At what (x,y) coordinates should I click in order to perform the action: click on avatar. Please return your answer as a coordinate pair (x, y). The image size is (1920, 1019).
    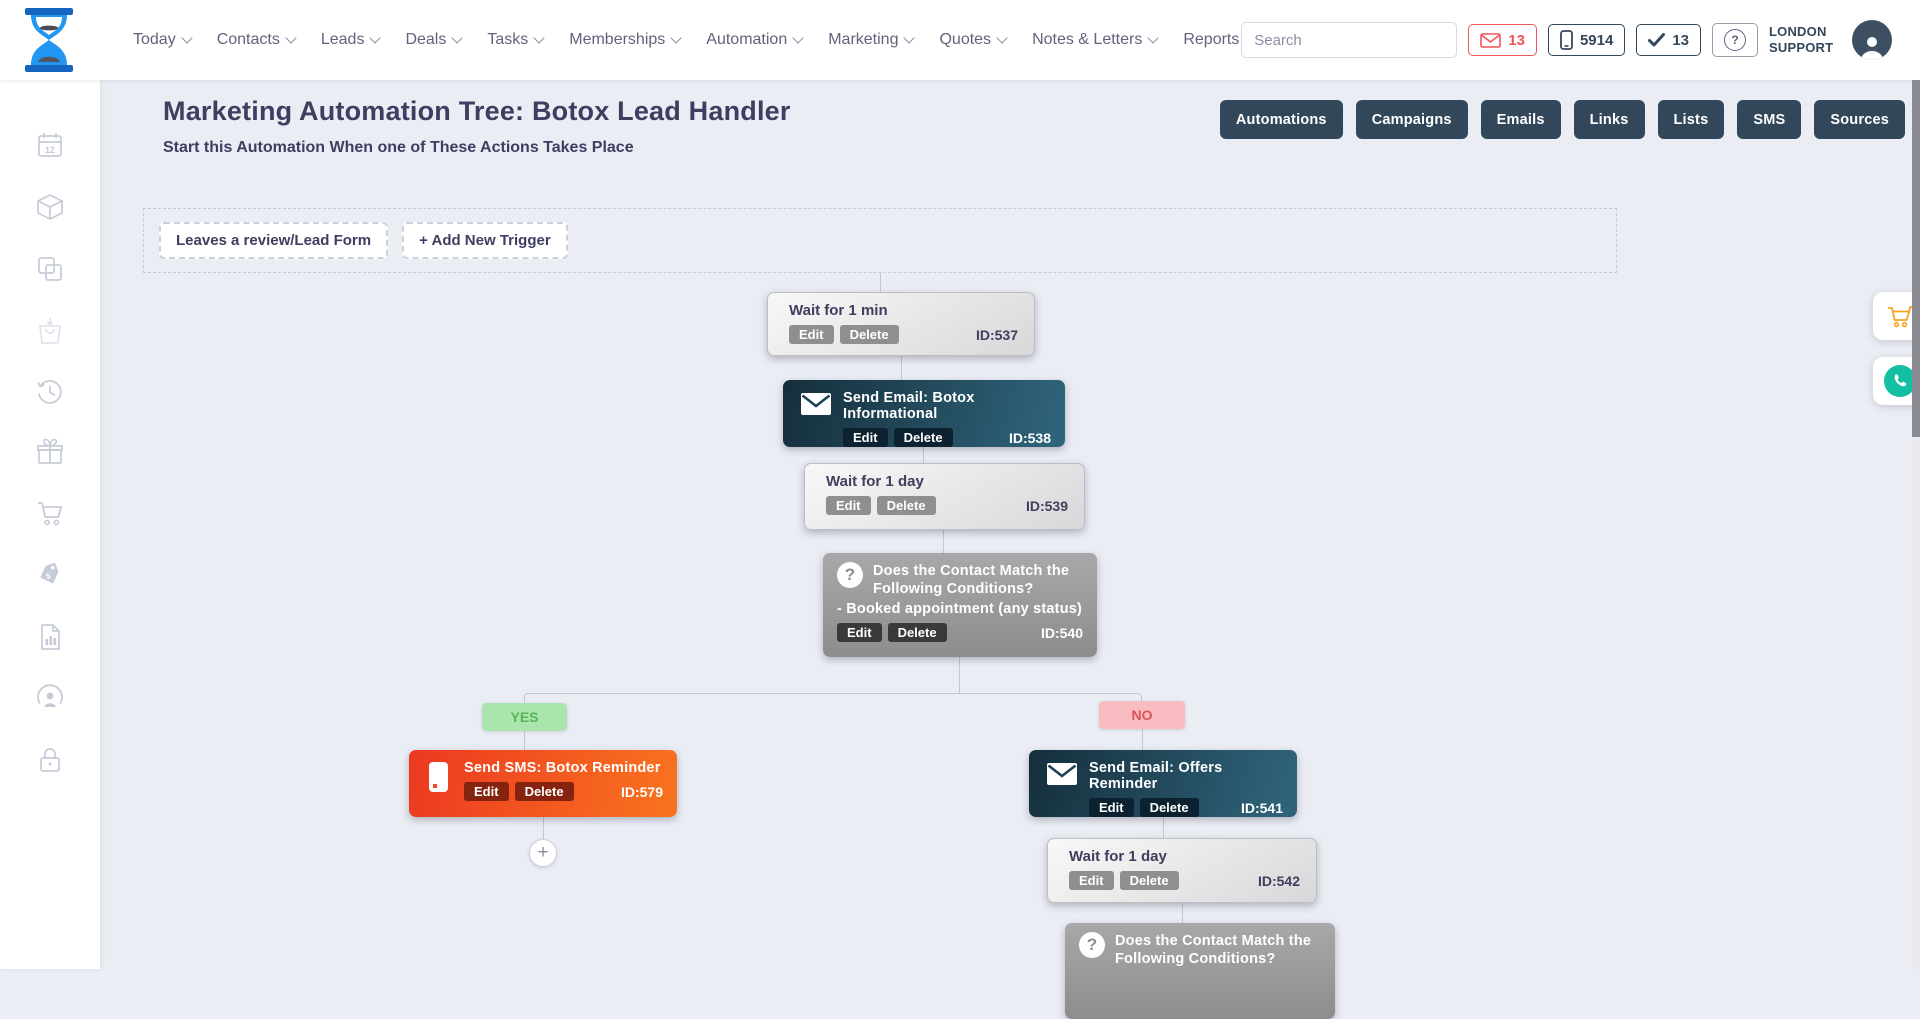
    Looking at the image, I should click on (1872, 40).